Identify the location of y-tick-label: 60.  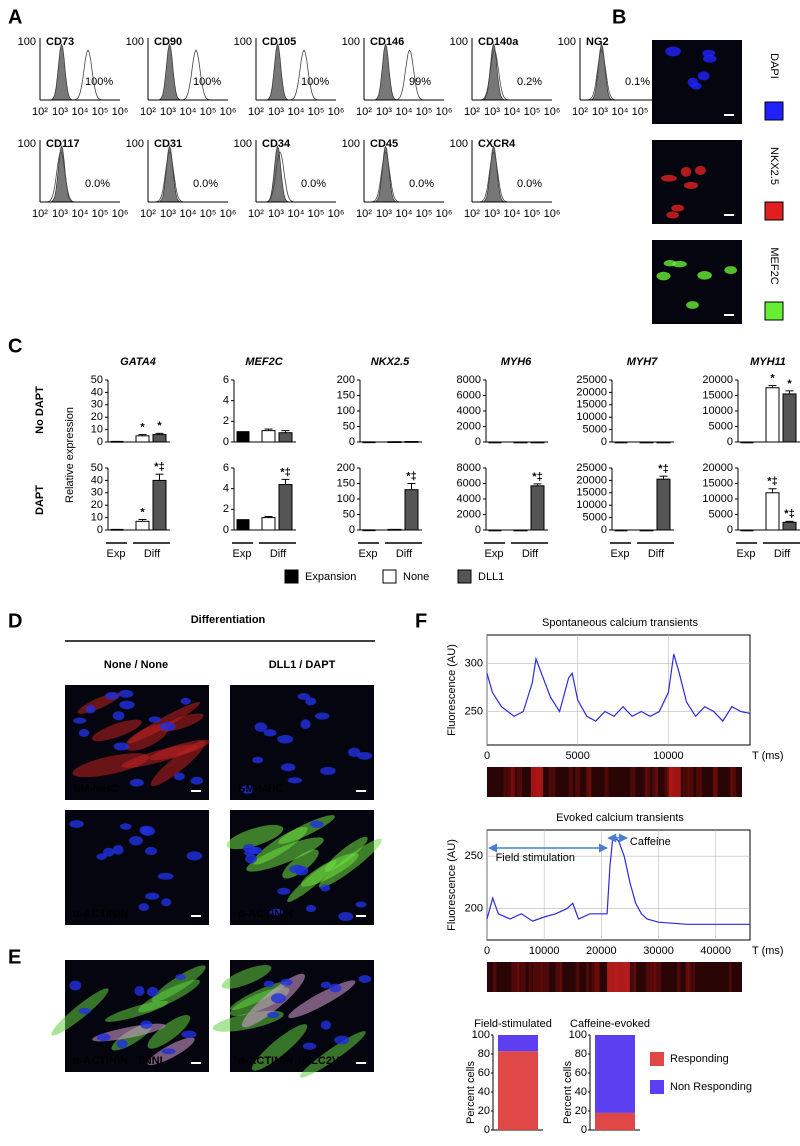
(581, 1073).